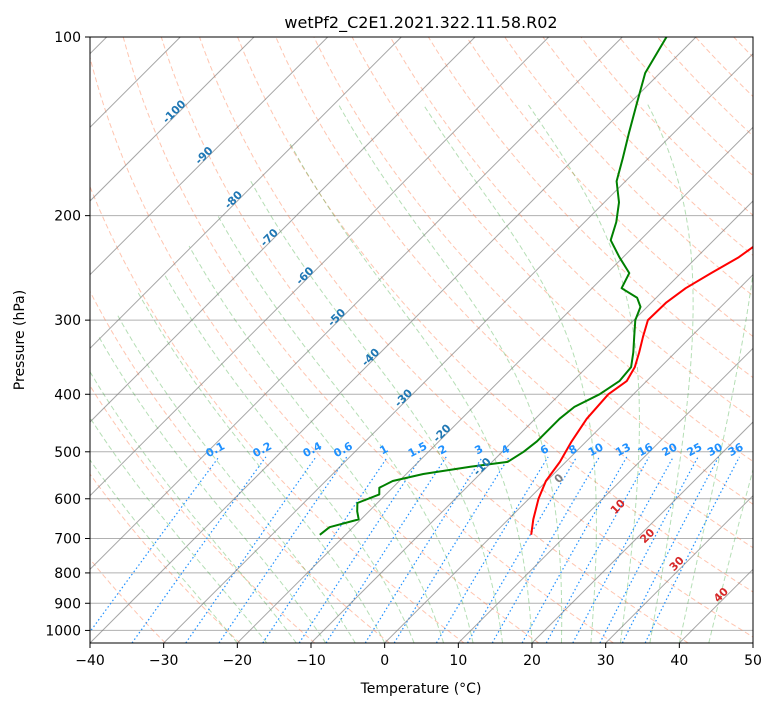 This screenshot has height=708, width=775. I want to click on mixing-ratio-label: 20, so click(670, 449).